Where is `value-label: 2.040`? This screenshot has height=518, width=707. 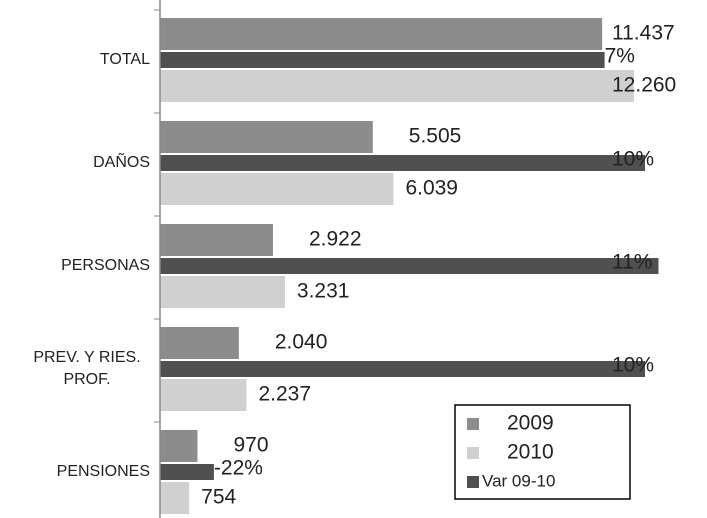 value-label: 2.040 is located at coordinates (301, 342).